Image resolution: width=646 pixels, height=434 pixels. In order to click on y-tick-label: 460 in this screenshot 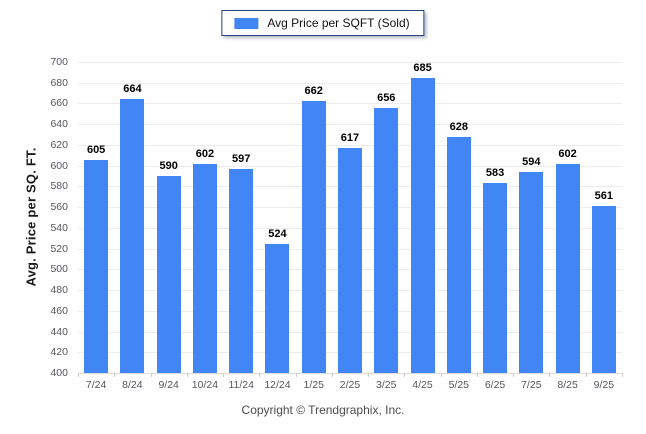, I will do `click(59, 310)`.